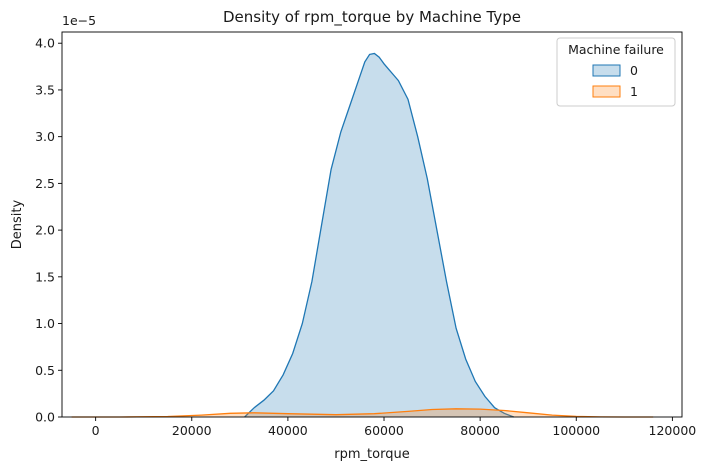  I want to click on y-tick-label: 0.0, so click(45, 417).